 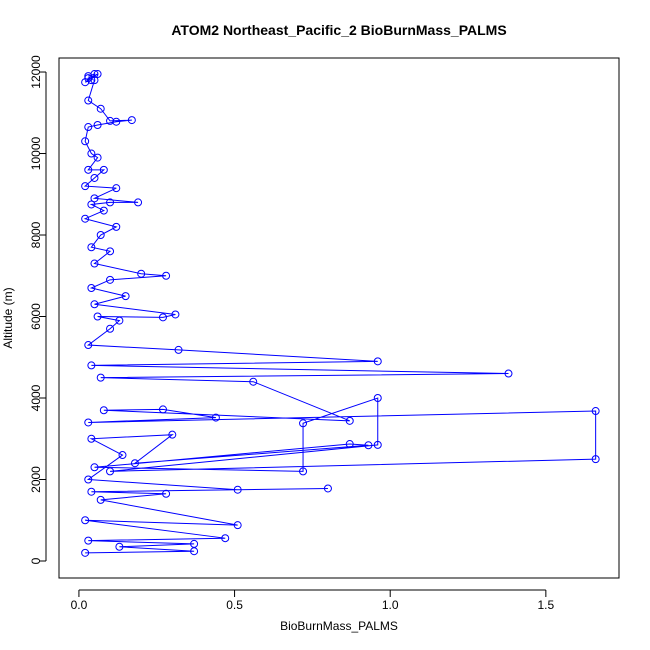 What do you see at coordinates (339, 626) in the screenshot?
I see `x-axis-label: BioBurnMass_PALMS` at bounding box center [339, 626].